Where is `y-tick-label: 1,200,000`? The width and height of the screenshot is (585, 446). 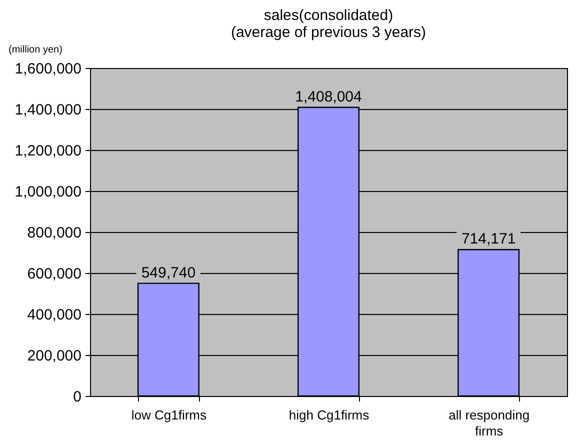
y-tick-label: 1,200,000 is located at coordinates (48, 151).